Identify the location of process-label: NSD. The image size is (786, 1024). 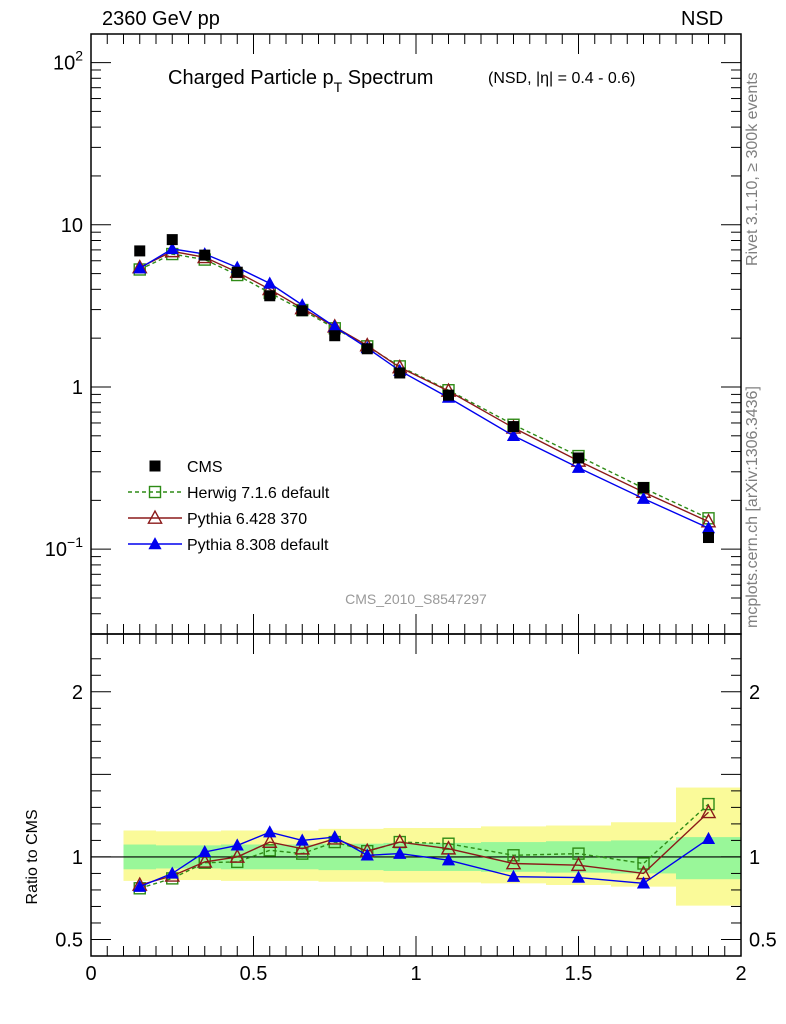
(702, 19).